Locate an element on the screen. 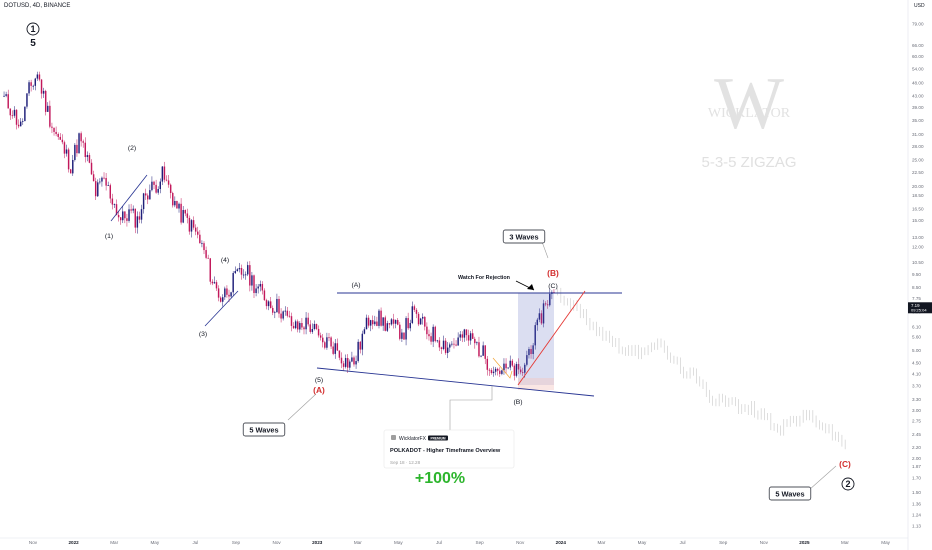  chart-symbol-label: DOTUSD, 4D, BINANCE is located at coordinates (37, 6).